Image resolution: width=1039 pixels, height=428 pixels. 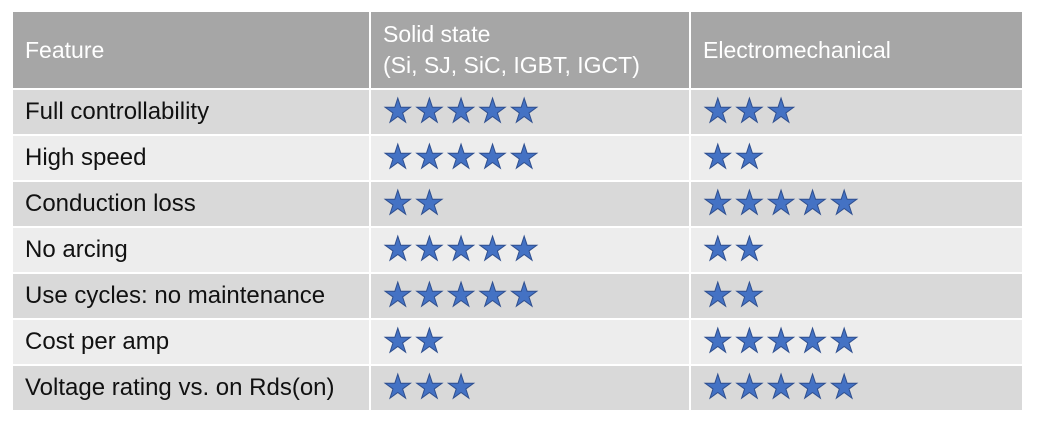 I want to click on header-feature: Feature, so click(x=192, y=51).